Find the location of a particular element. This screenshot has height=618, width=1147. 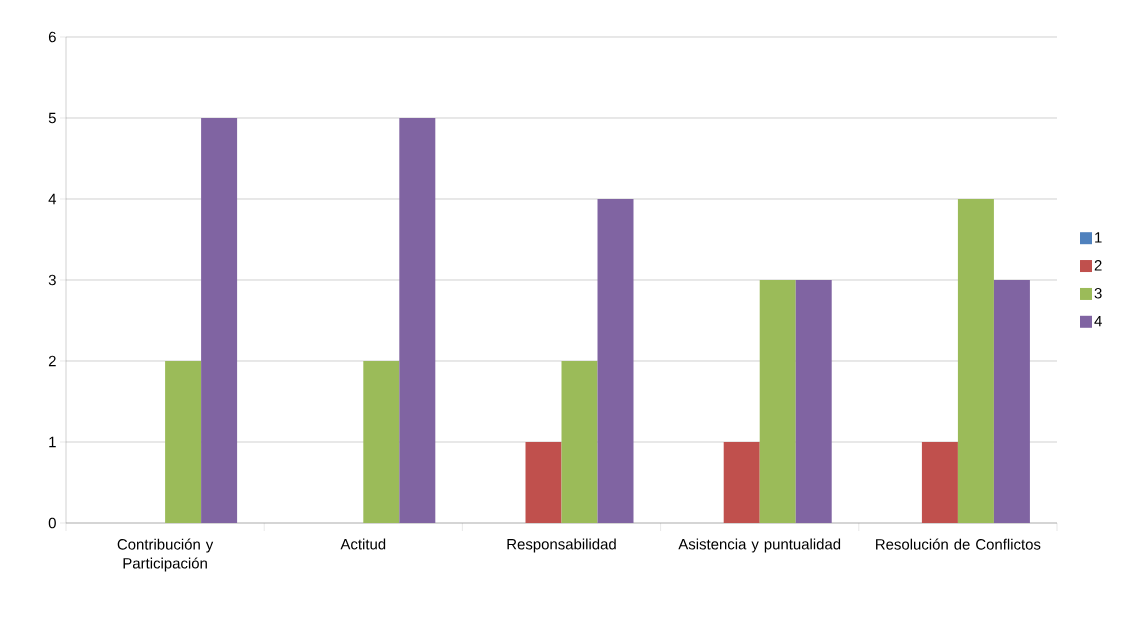

legend-label: 1 is located at coordinates (1098, 237).